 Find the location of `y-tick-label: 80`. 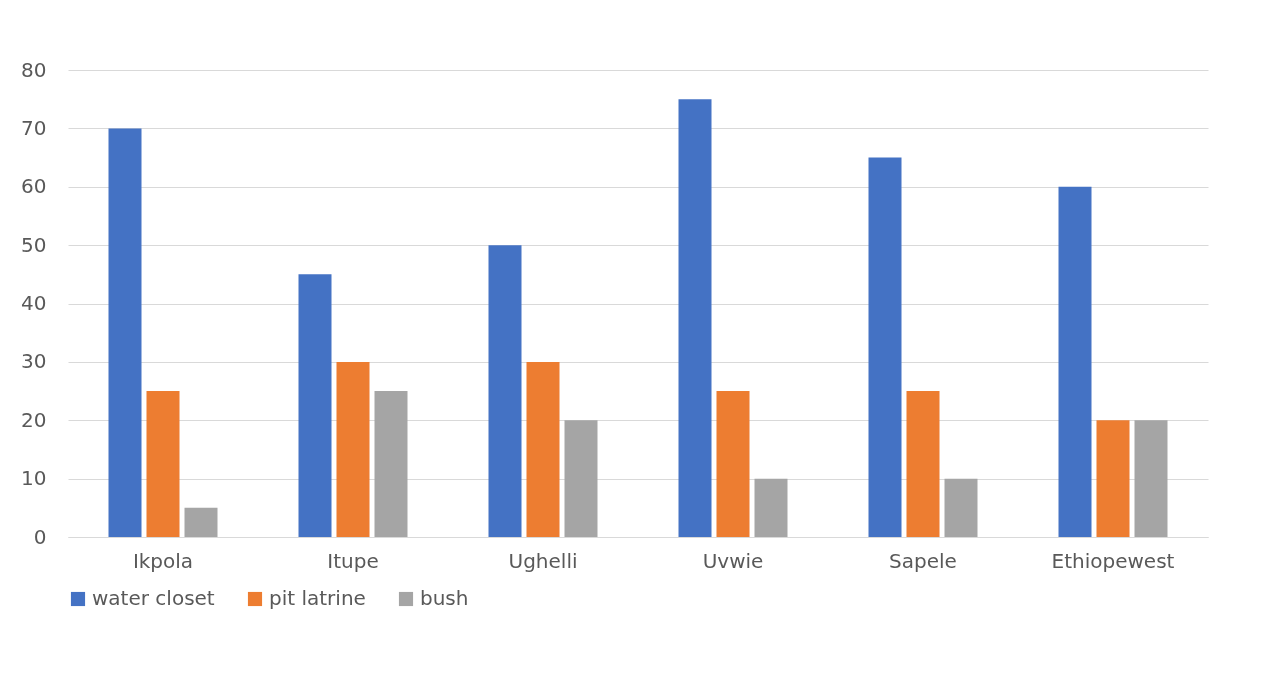

y-tick-label: 80 is located at coordinates (34, 69).